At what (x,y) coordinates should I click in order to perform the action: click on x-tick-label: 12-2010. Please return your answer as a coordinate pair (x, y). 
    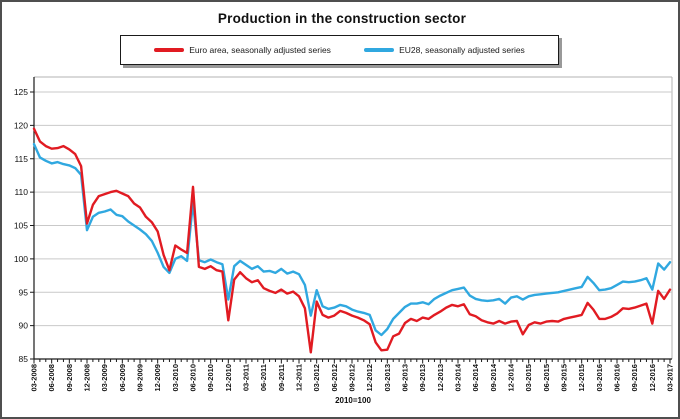
    Looking at the image, I should click on (228, 378).